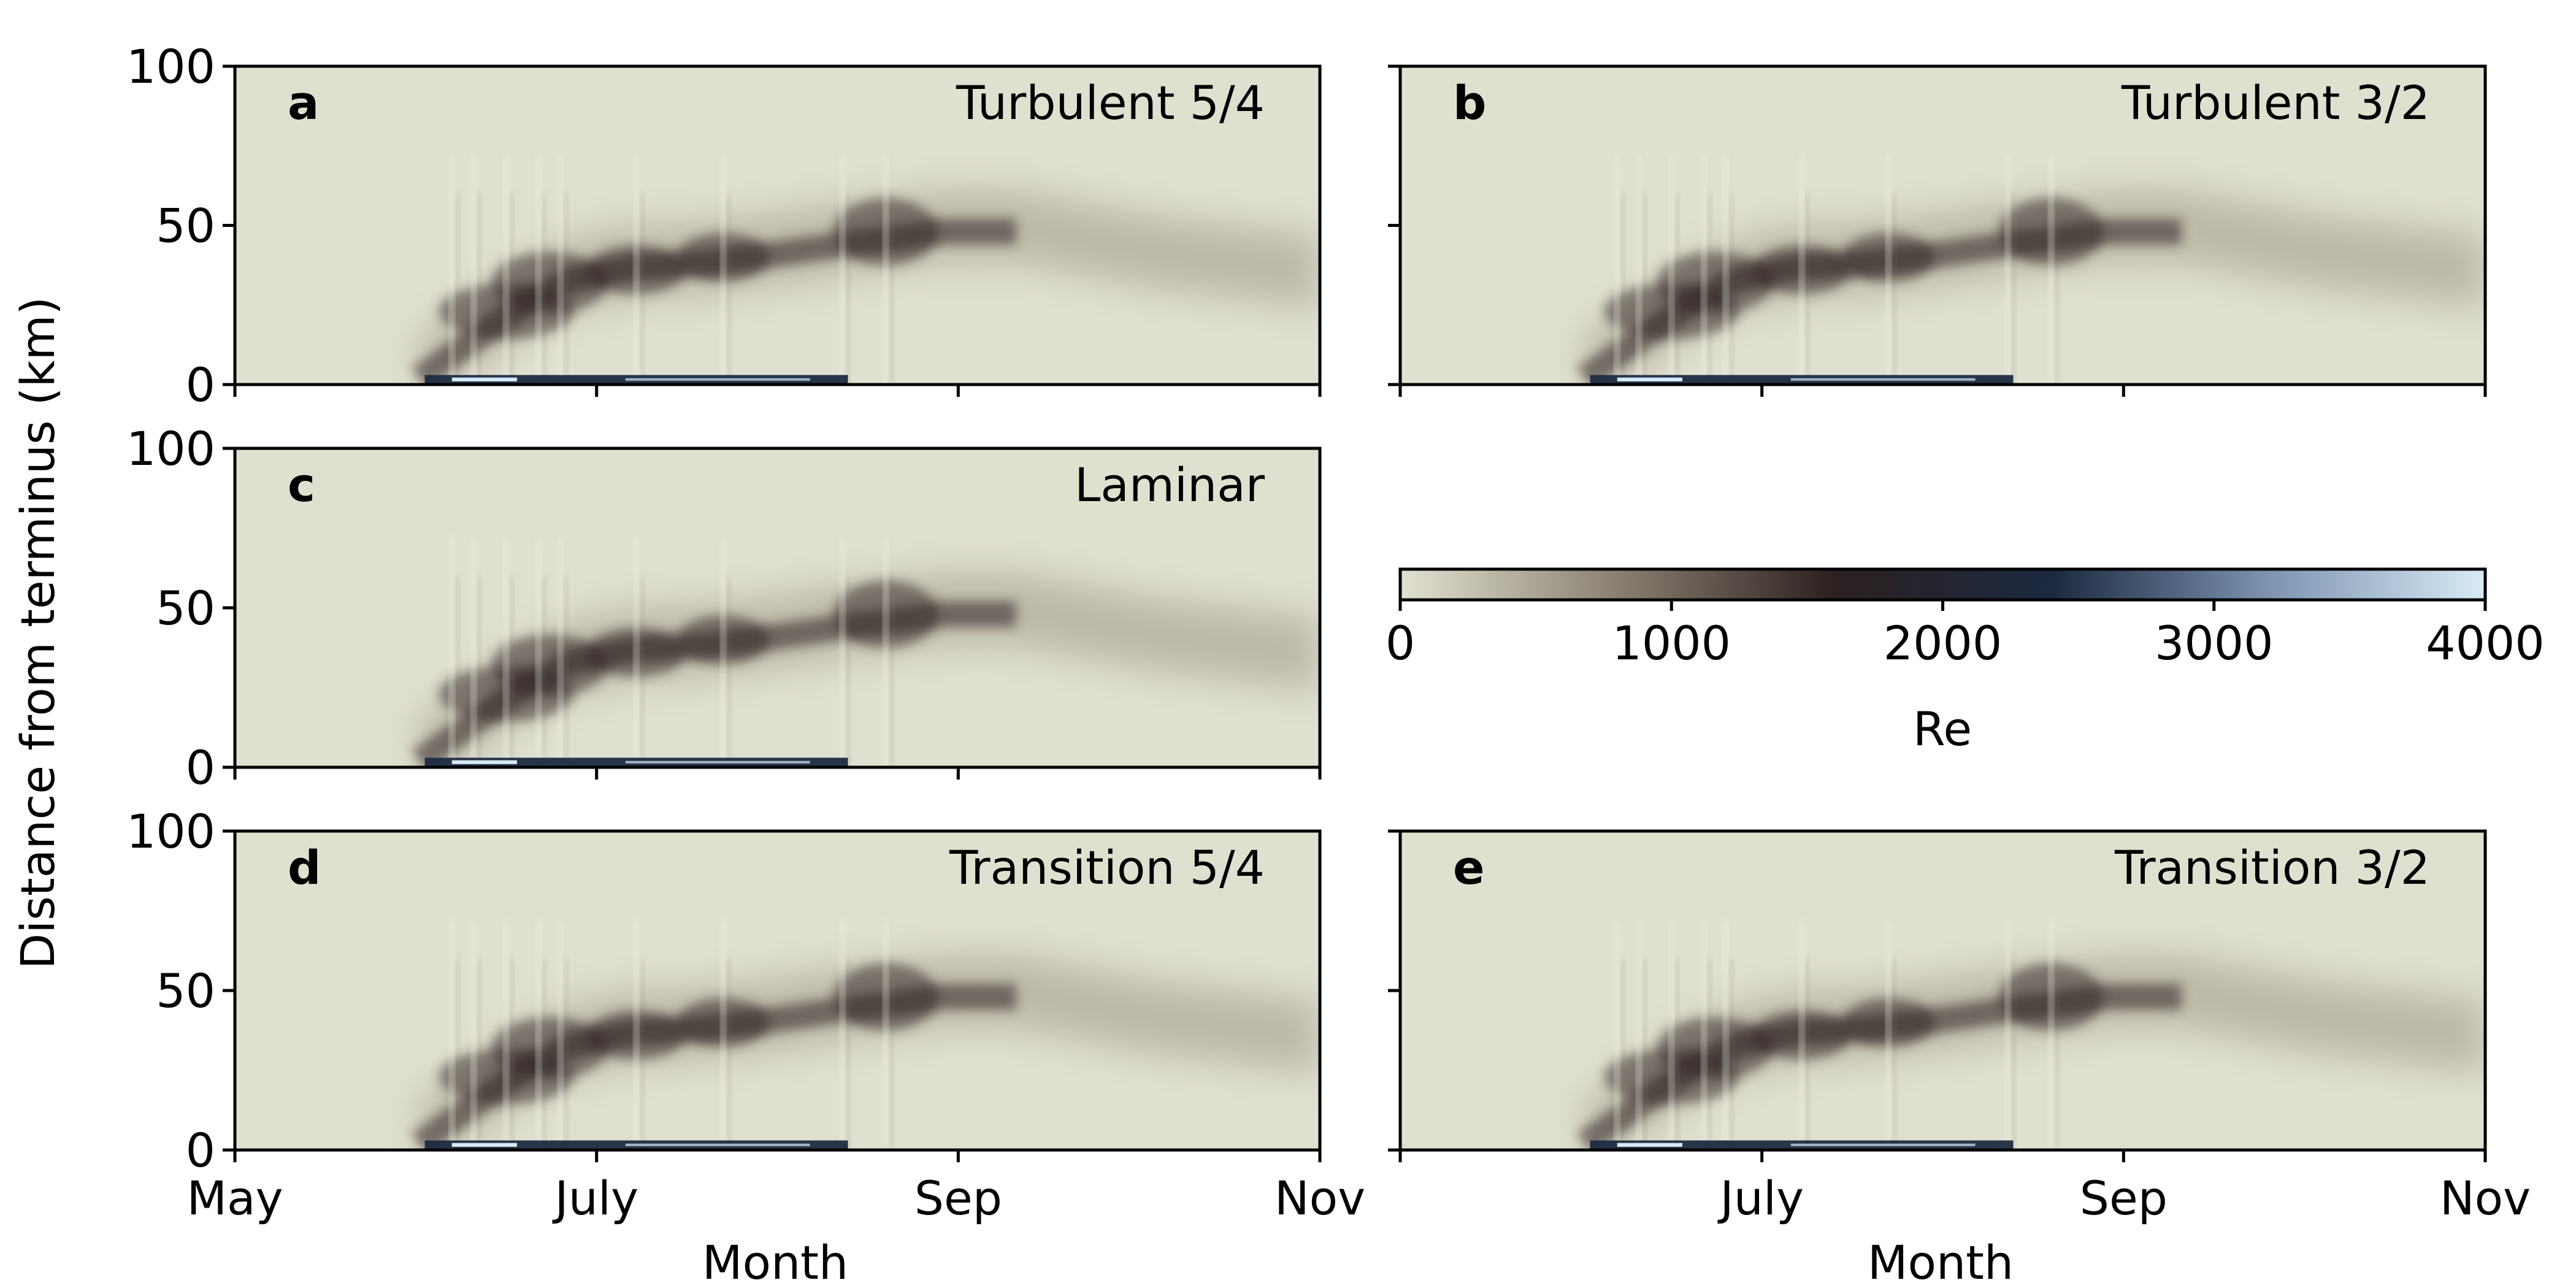 The height and width of the screenshot is (1288, 2576). I want to click on panel-e: July Sep Nov e Transition 3/2, so click(1959, 1027).